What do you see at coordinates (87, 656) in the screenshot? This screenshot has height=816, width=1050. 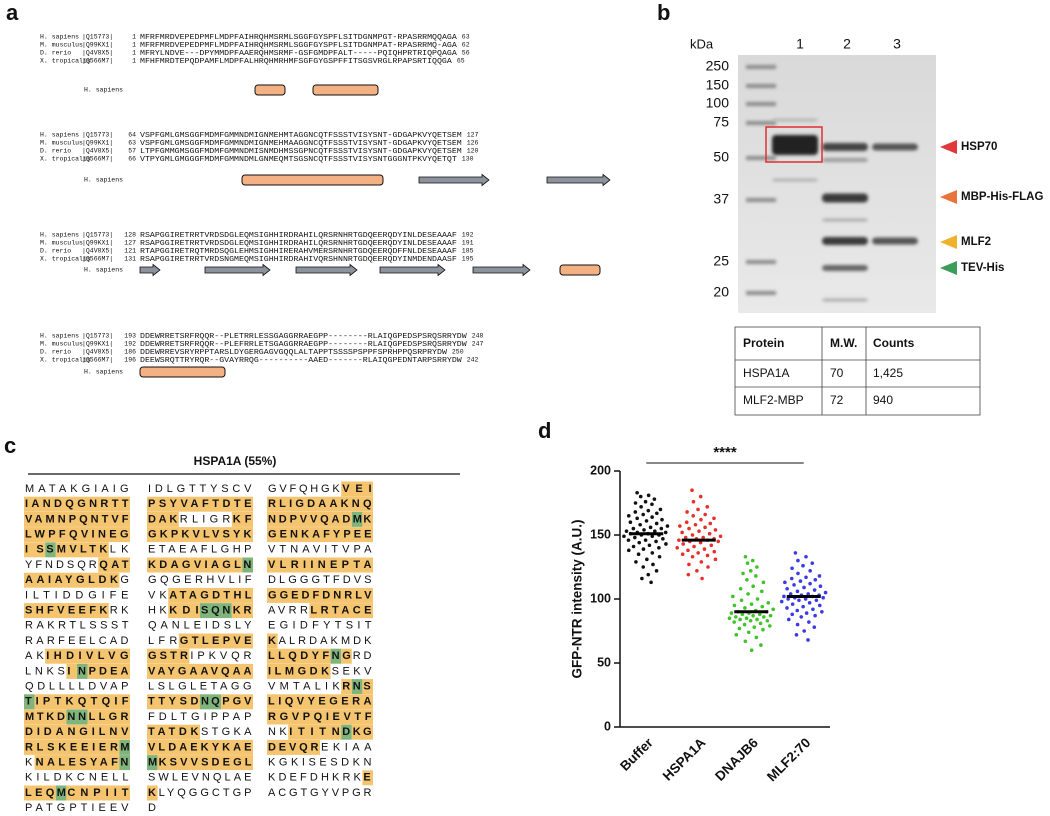 I see `residues: IHDIVLVG` at bounding box center [87, 656].